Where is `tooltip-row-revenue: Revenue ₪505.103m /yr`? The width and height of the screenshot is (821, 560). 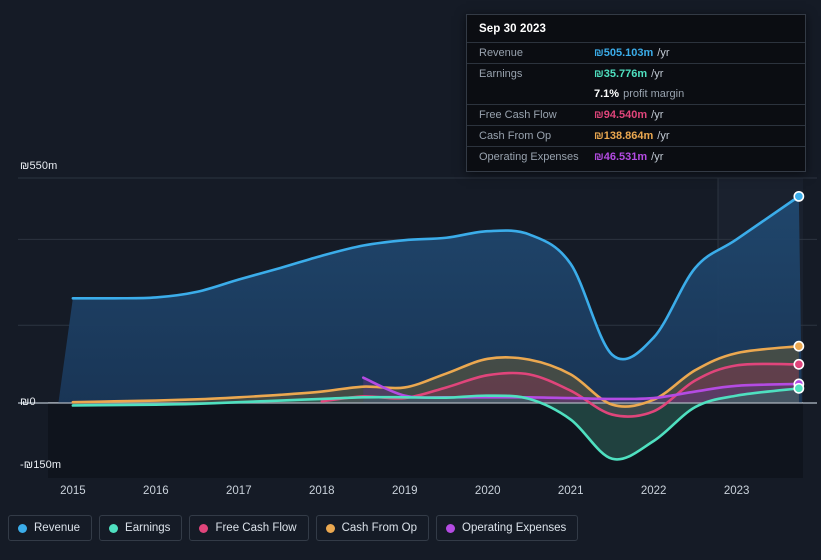 tooltip-row-revenue: Revenue ₪505.103m /yr is located at coordinates (636, 52).